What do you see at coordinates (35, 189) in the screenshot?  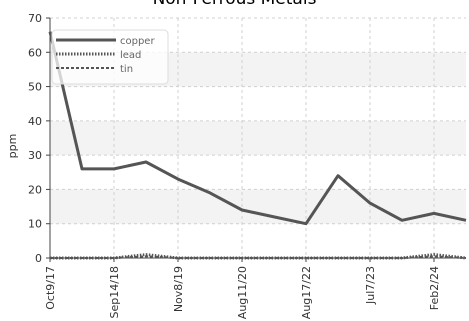 I see `y-tick-label: 20` at bounding box center [35, 189].